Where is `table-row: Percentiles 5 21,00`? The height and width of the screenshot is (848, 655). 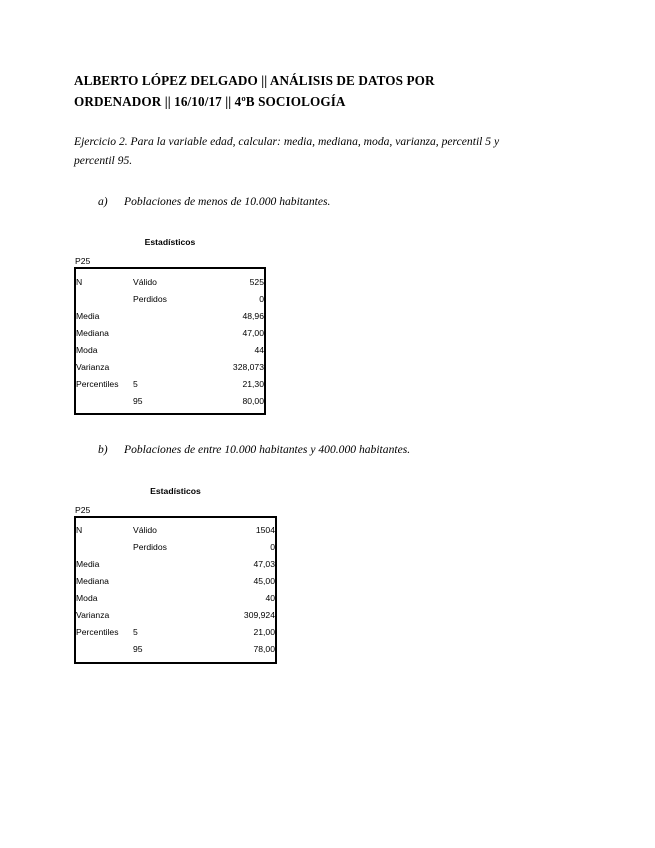
table-row: Percentiles 5 21,00 is located at coordinates (175, 632).